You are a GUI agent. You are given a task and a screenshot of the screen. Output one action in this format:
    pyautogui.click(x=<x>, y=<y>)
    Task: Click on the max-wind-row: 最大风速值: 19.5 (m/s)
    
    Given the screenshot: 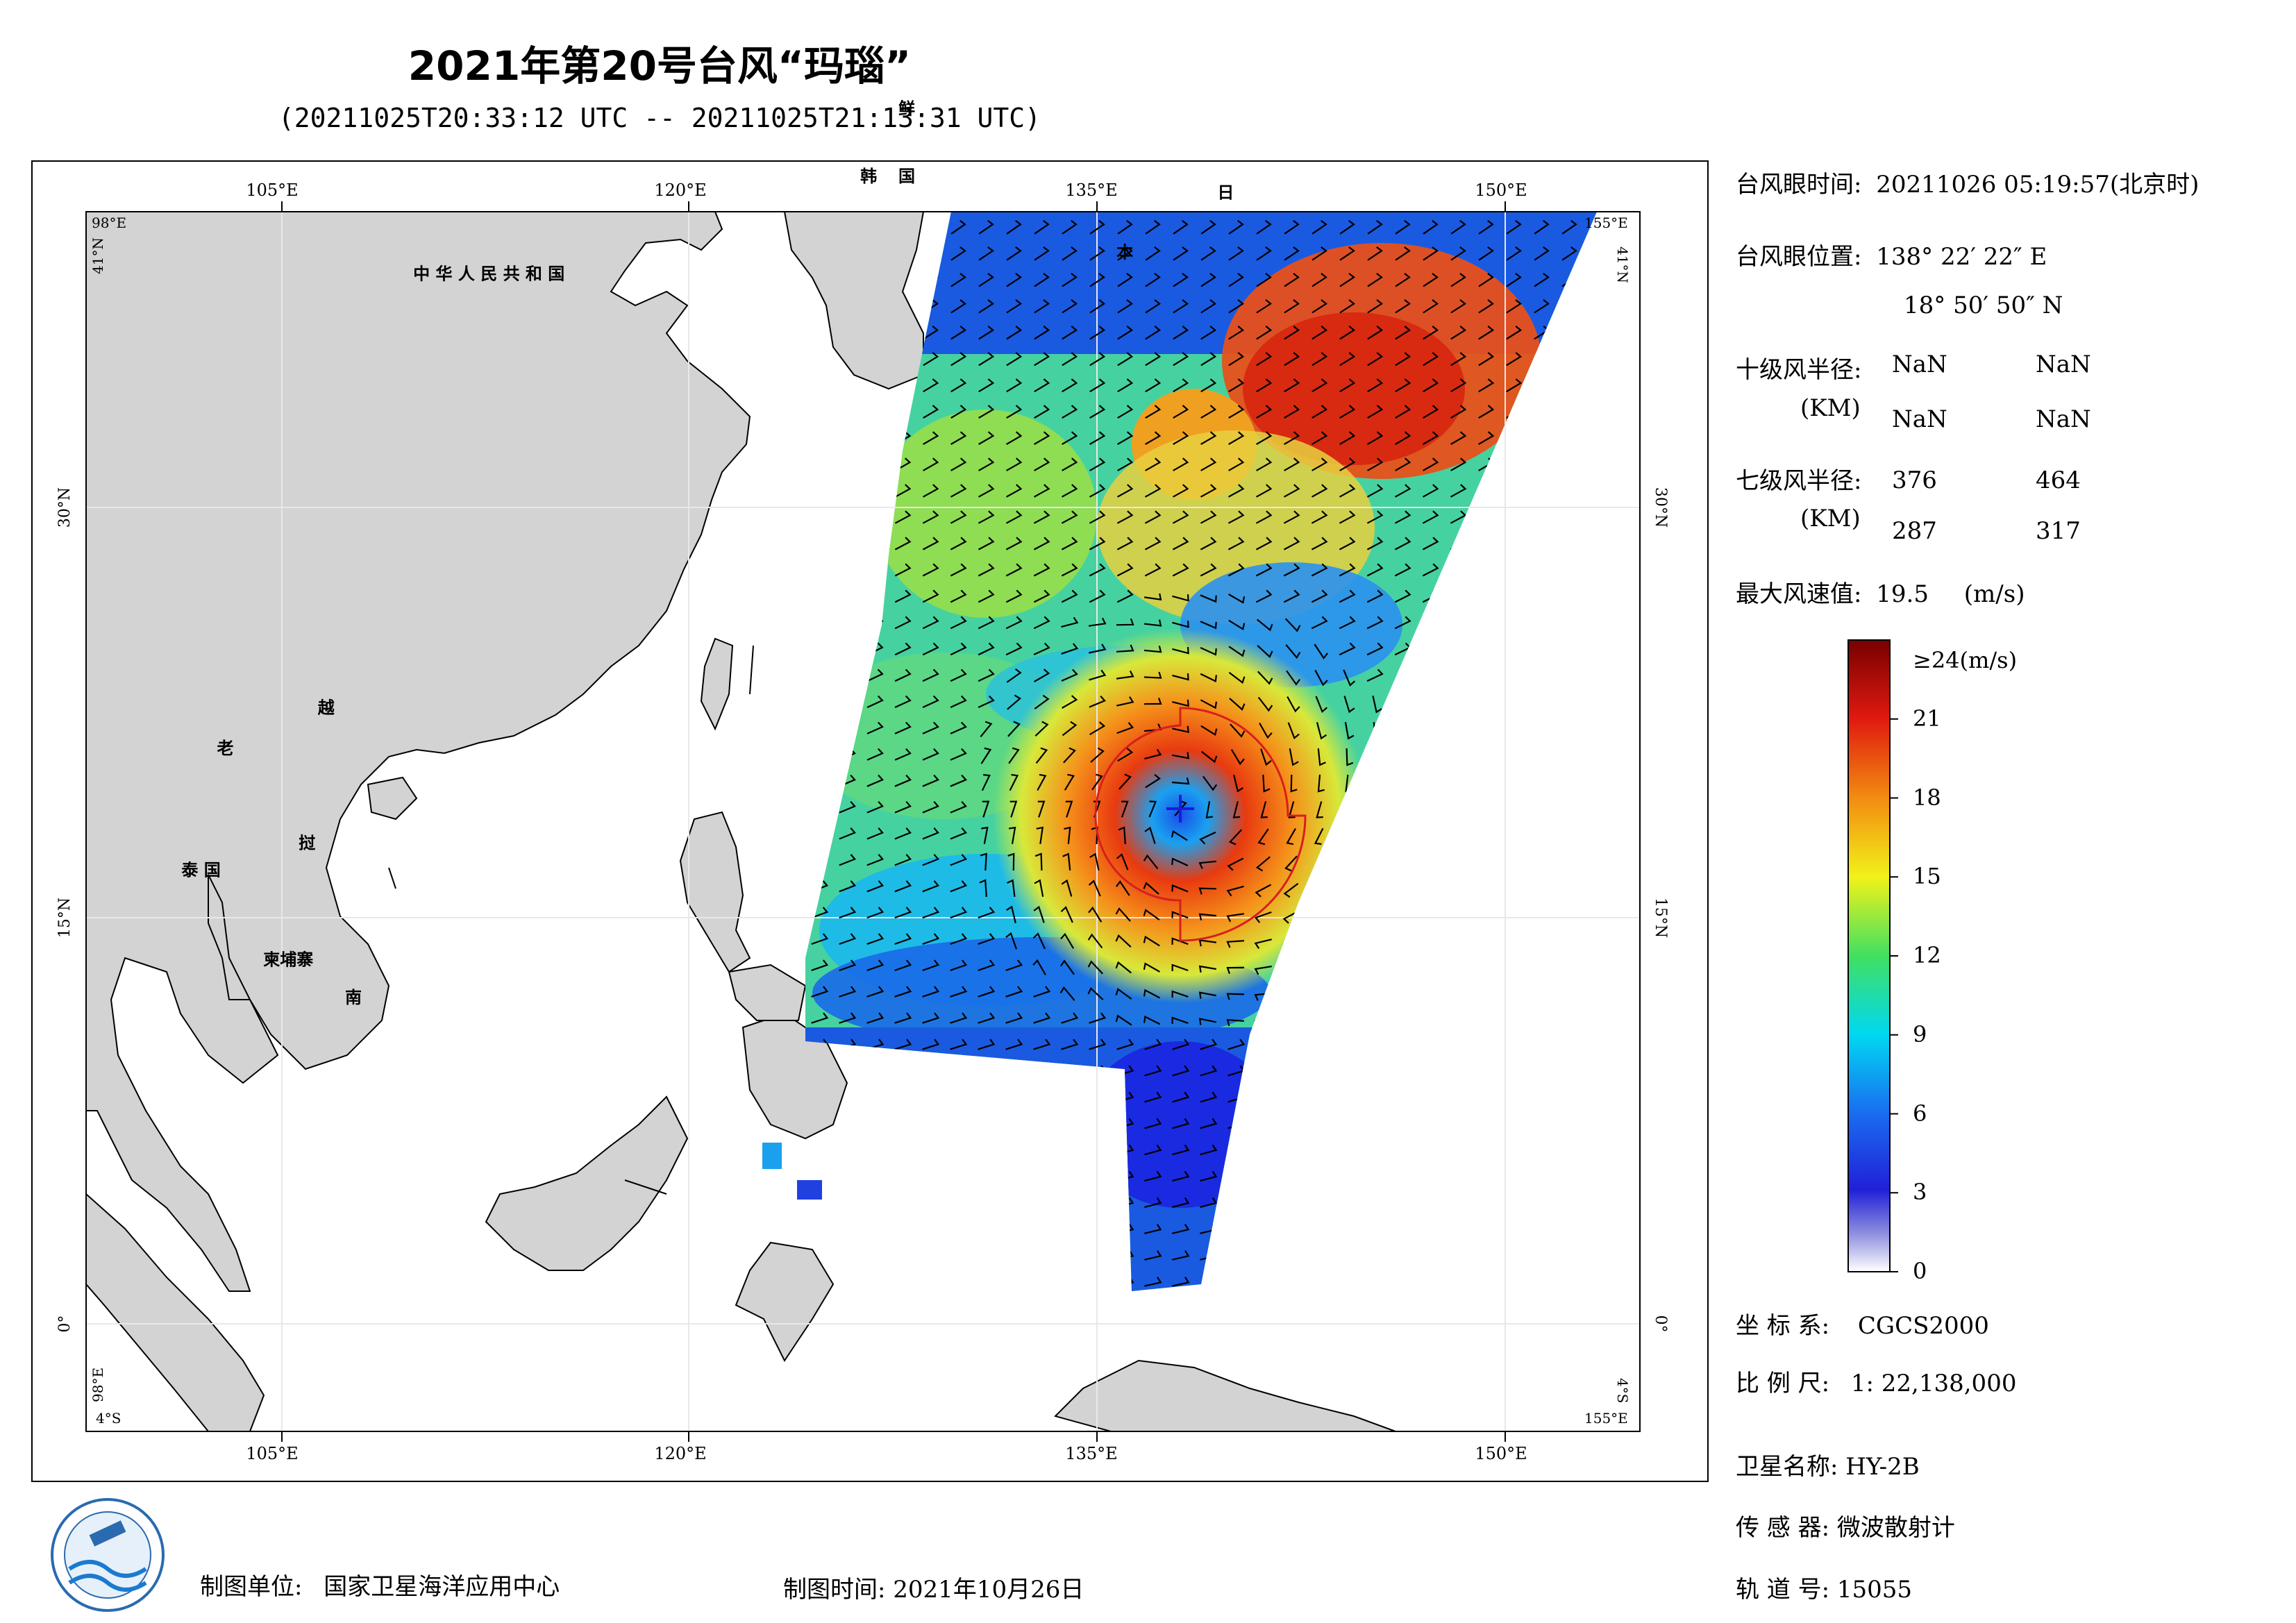 What is the action you would take?
    pyautogui.click(x=1880, y=592)
    